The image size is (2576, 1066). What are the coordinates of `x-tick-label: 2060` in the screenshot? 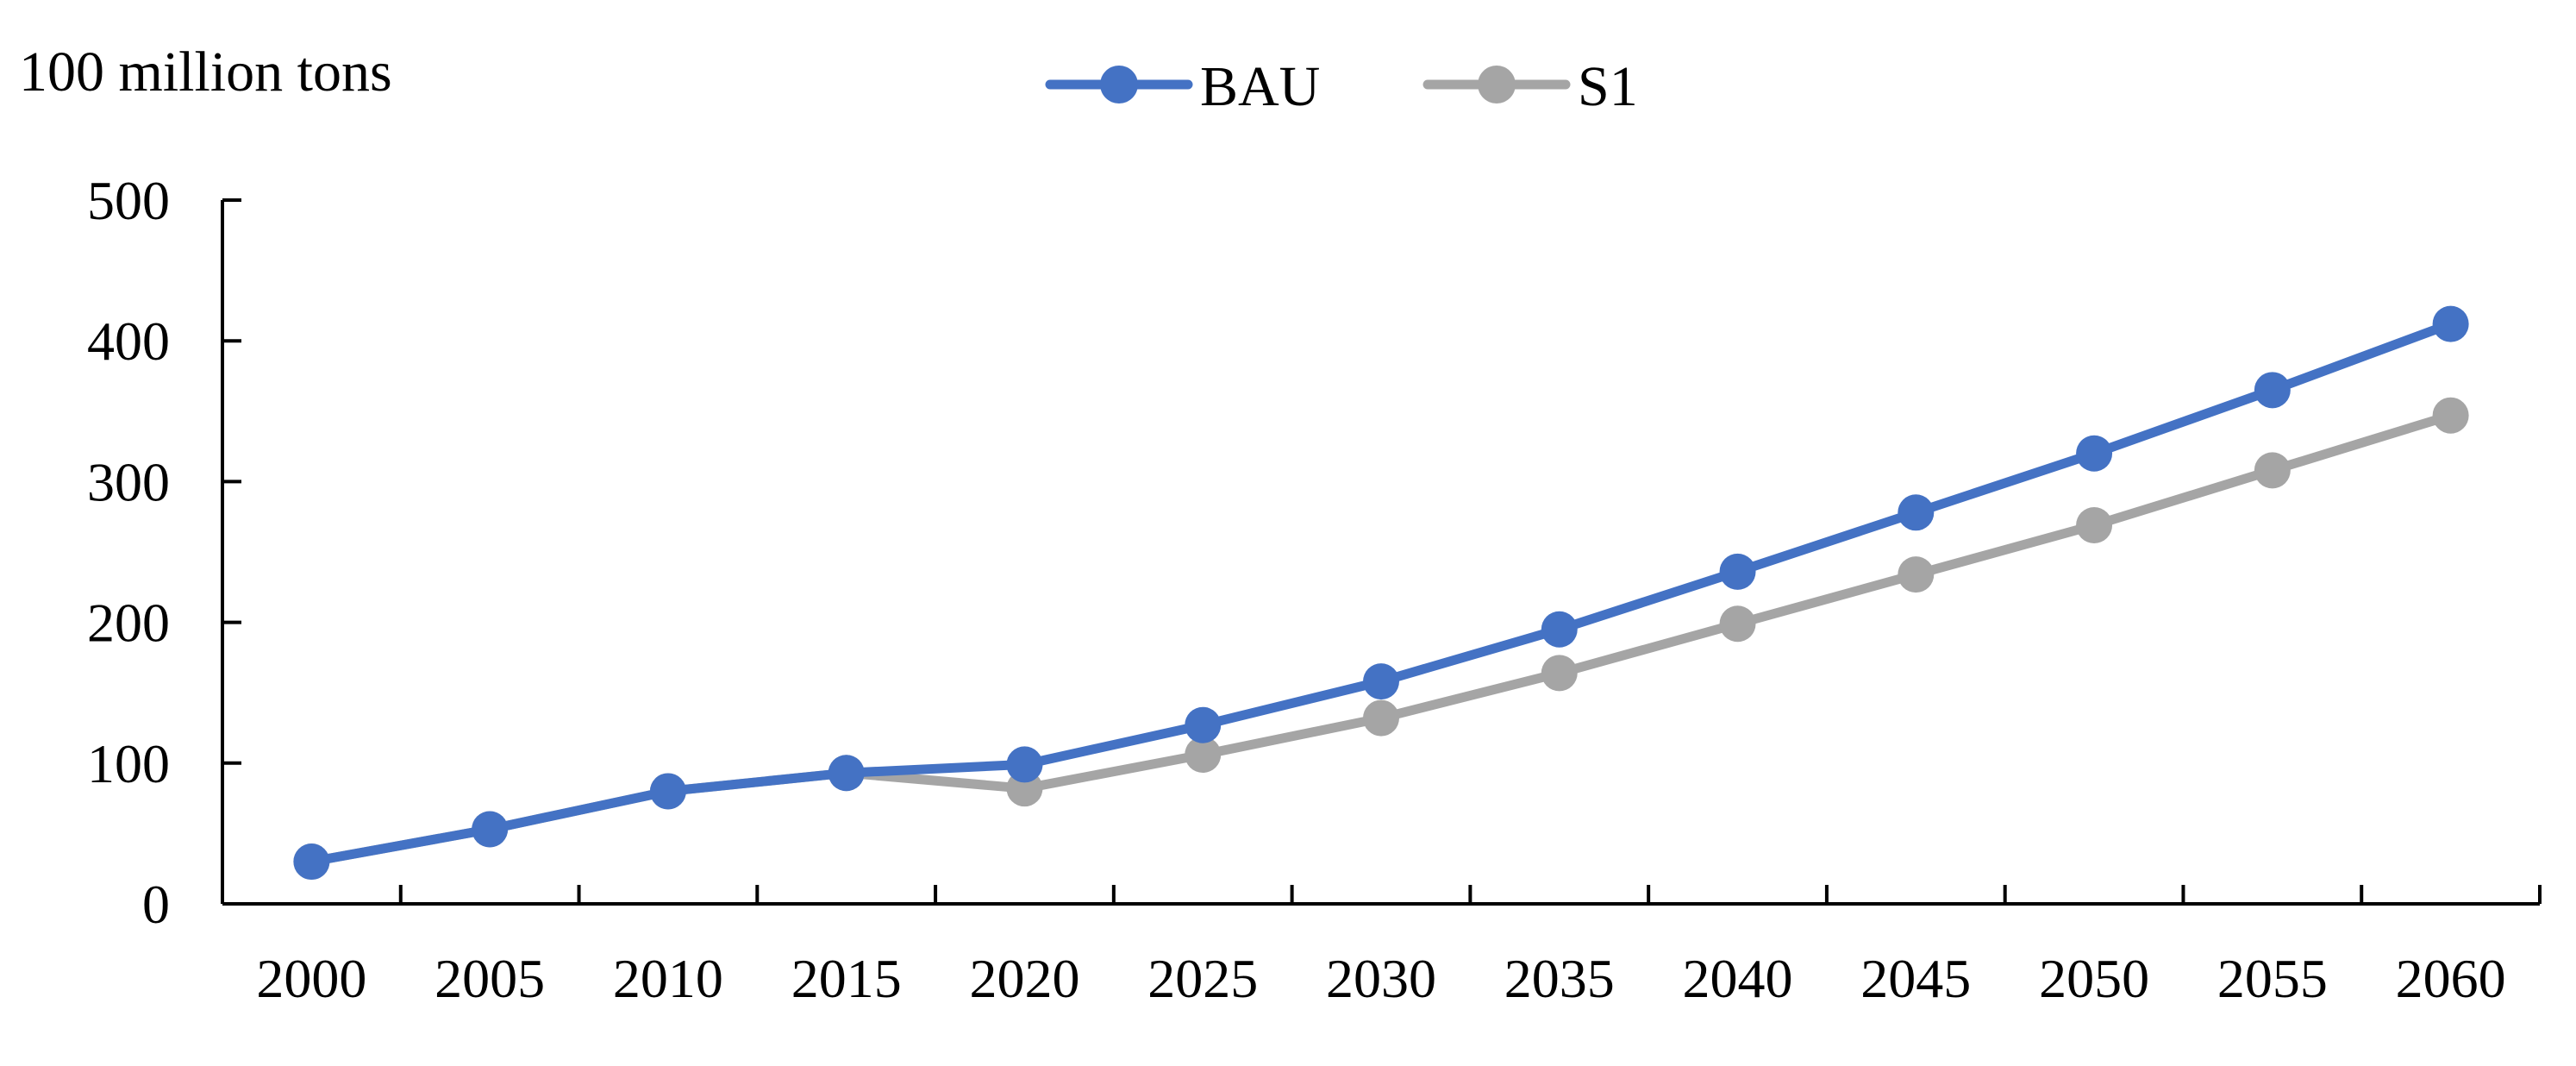 It's located at (2451, 979).